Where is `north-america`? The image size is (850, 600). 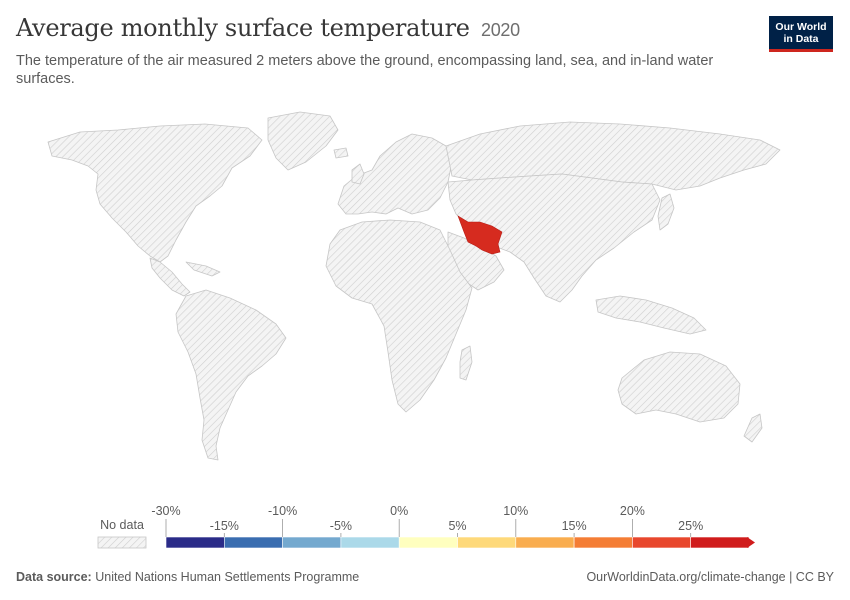
north-america is located at coordinates (155, 193).